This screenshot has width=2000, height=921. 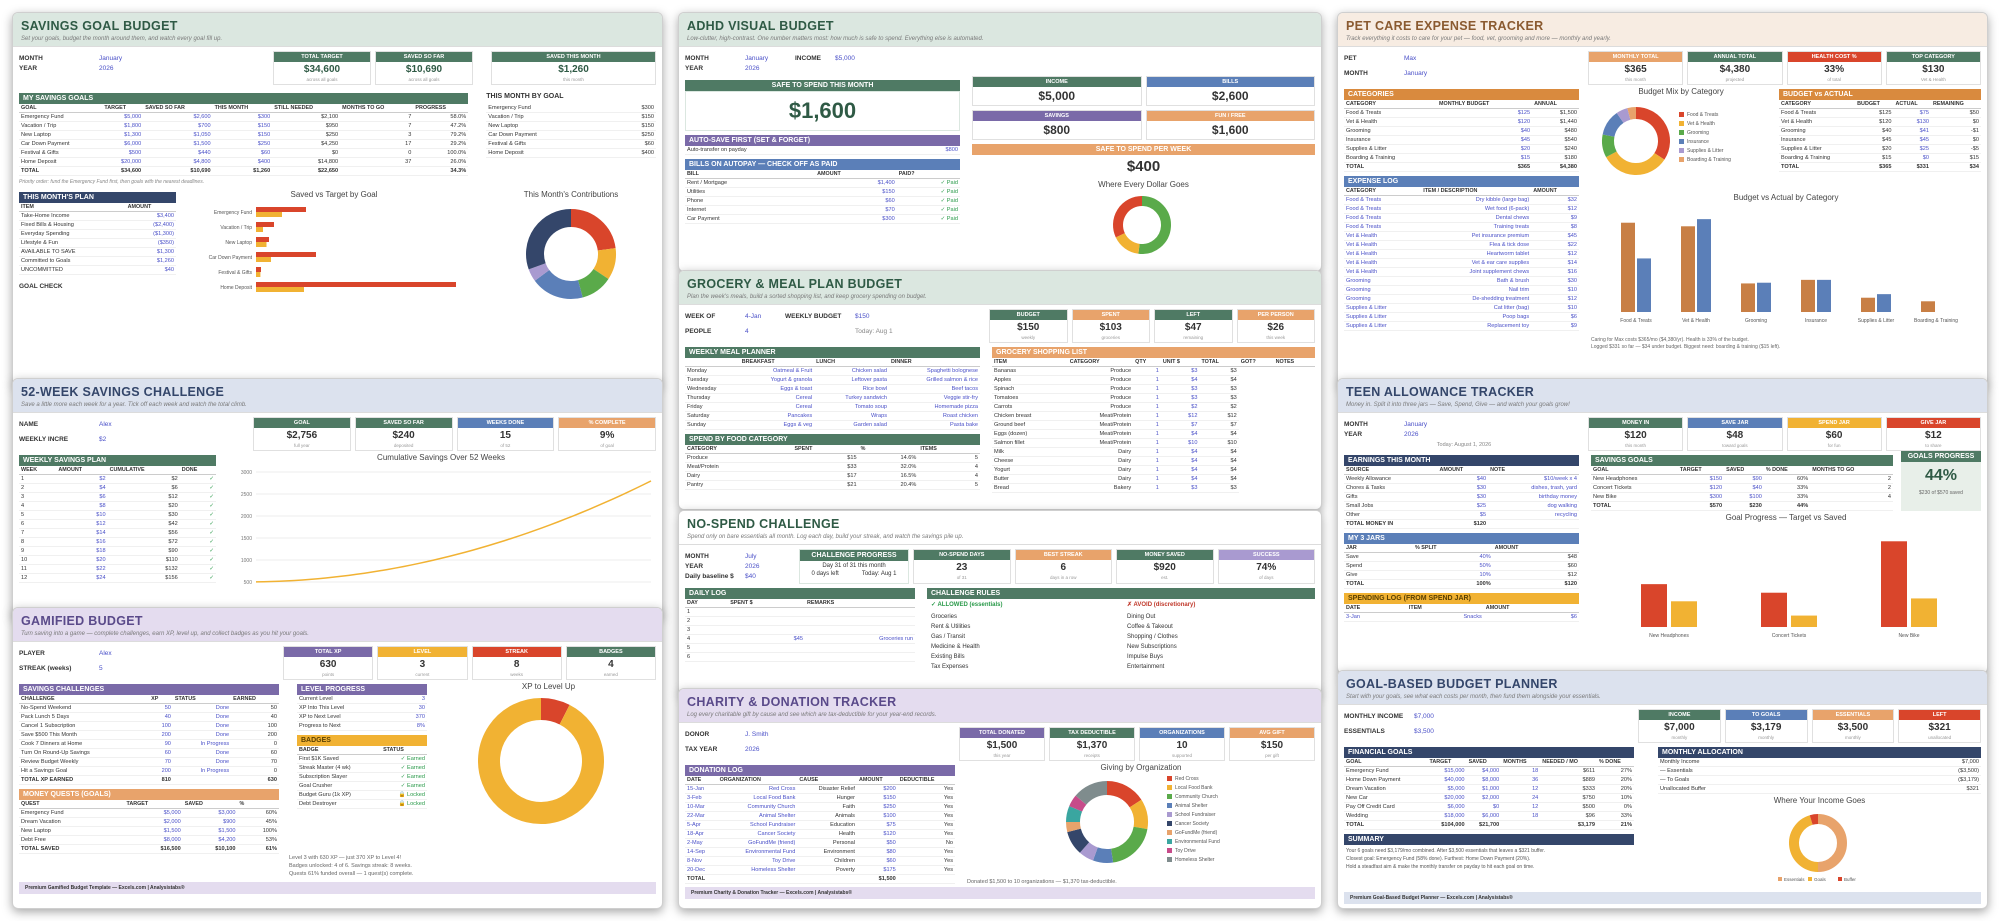 What do you see at coordinates (753, 316) in the screenshot?
I see `week-value: 4-Jan` at bounding box center [753, 316].